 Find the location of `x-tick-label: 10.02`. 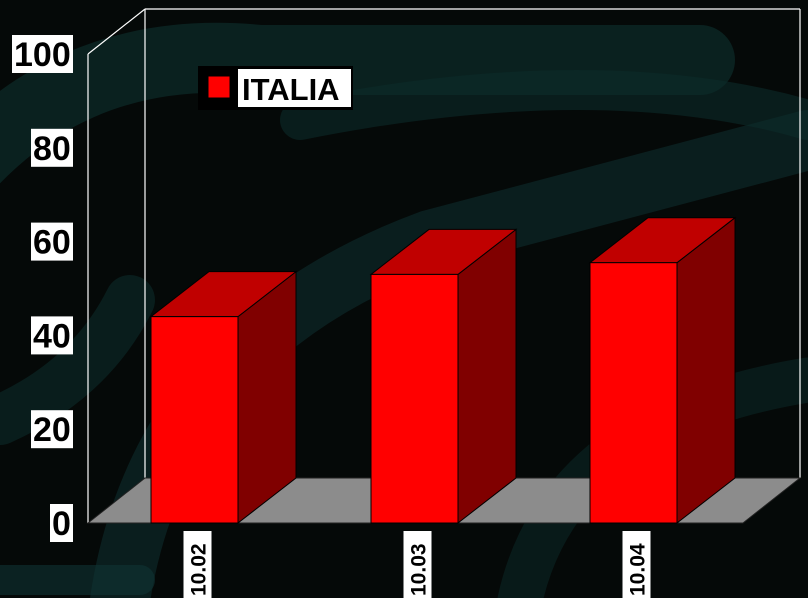

x-tick-label: 10.02 is located at coordinates (199, 569).